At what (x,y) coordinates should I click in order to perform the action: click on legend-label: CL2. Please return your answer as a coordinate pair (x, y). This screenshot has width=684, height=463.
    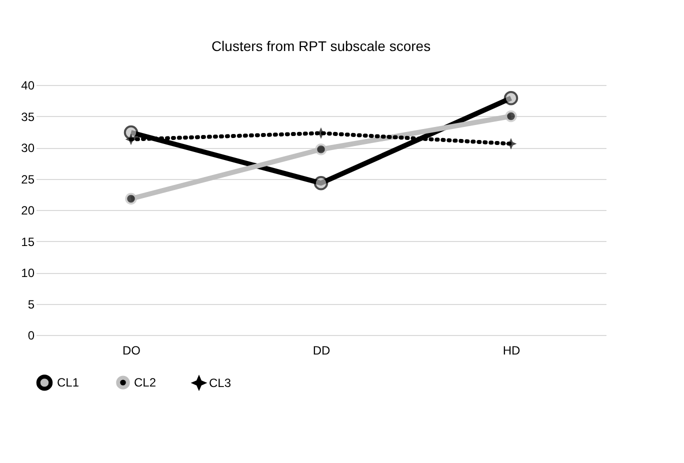
    Looking at the image, I should click on (145, 383).